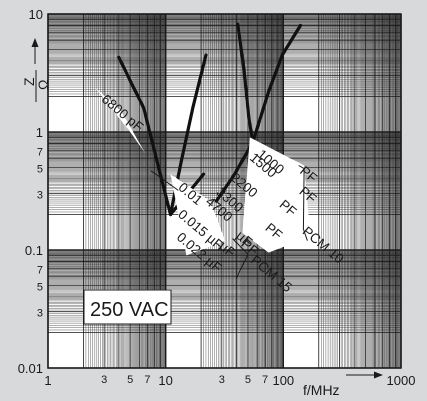 The height and width of the screenshot is (401, 427). Describe the element at coordinates (39, 132) in the screenshot. I see `y-tick-label: 1` at that location.